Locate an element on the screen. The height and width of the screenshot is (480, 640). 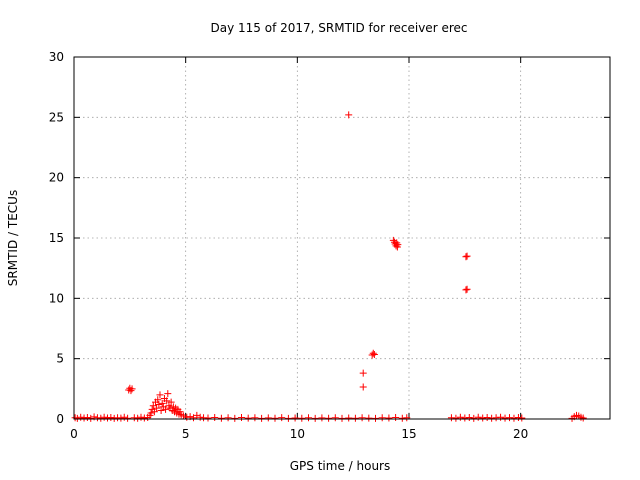
y-axis-label: SRMTID / TECUs is located at coordinates (13, 238).